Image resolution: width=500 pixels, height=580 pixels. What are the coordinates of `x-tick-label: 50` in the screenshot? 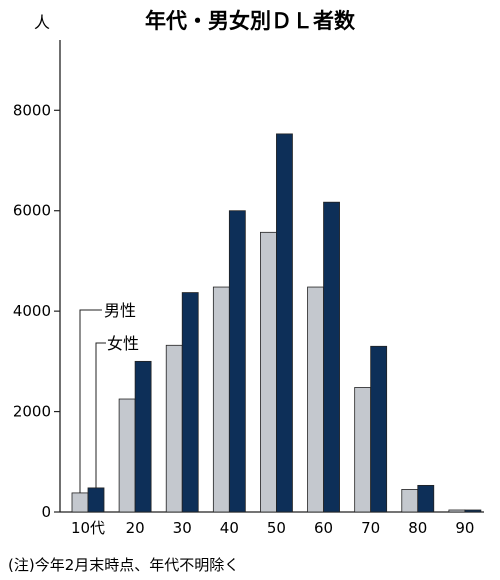 It's located at (276, 528).